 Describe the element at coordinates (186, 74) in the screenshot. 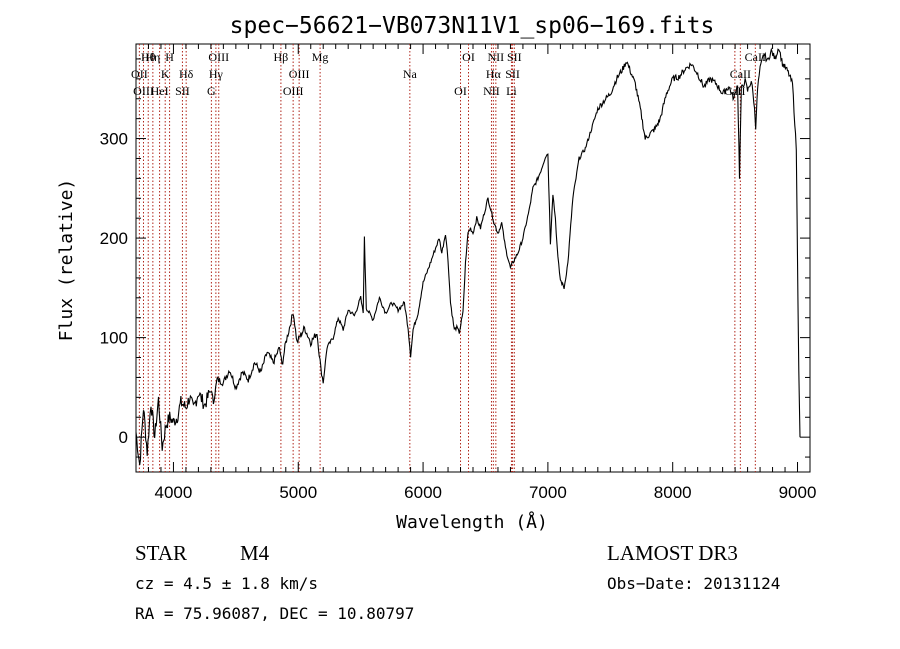

I see `spectral-line-label: Hδ` at that location.